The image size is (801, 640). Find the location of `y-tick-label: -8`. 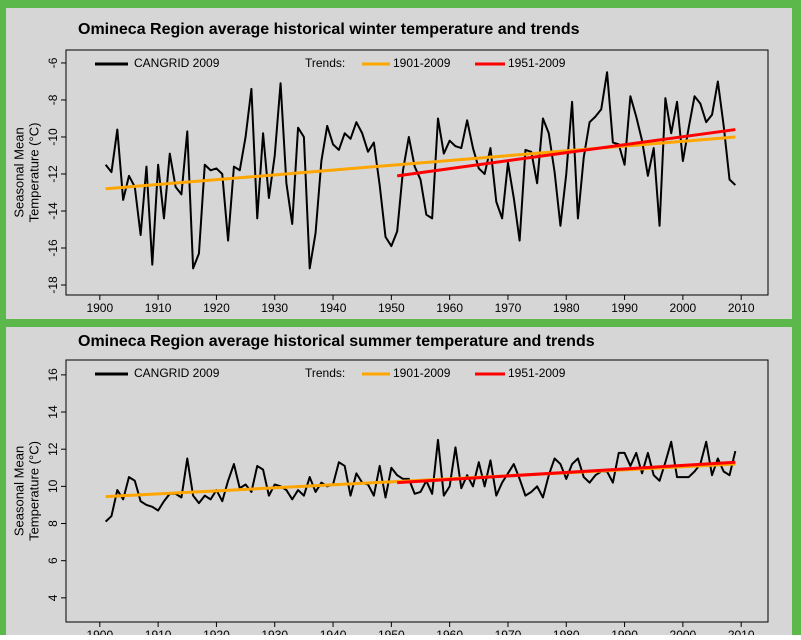

y-tick-label: -8 is located at coordinates (53, 99).